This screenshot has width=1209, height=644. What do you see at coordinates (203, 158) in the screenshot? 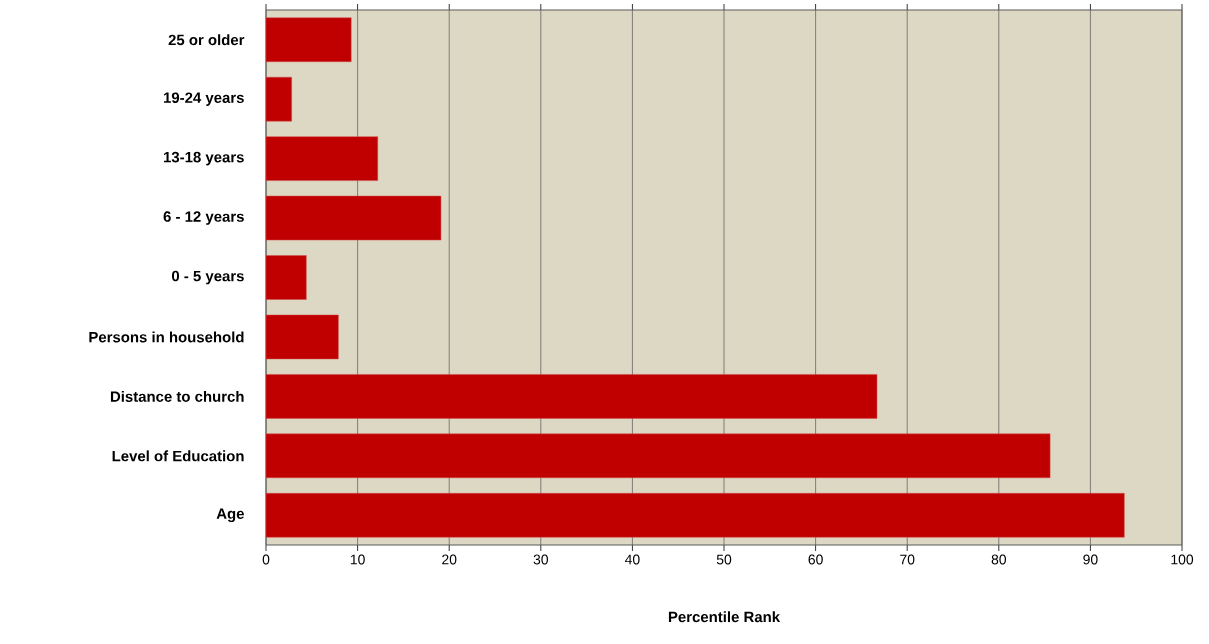
I see `y-tick-label: 13-18 years` at bounding box center [203, 158].